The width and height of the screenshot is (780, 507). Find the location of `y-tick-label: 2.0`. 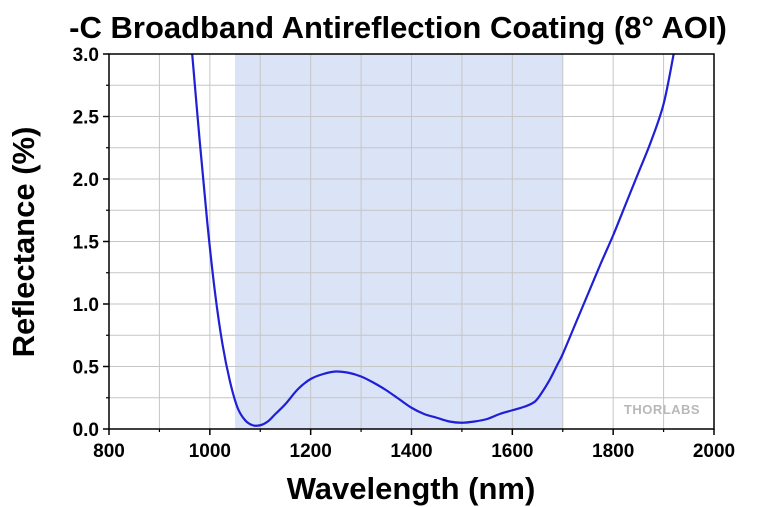

y-tick-label: 2.0 is located at coordinates (86, 180).